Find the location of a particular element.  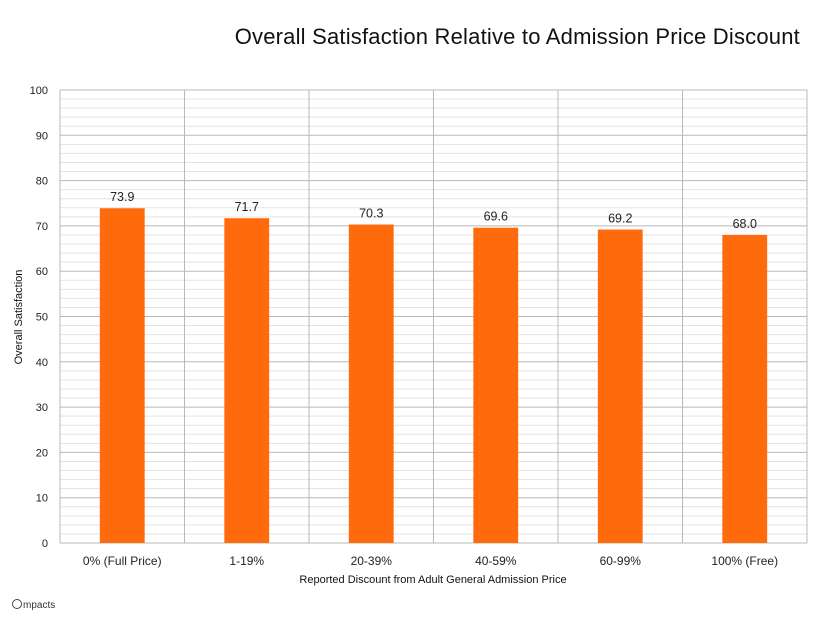

y-tick-label: 80 is located at coordinates (42, 182).